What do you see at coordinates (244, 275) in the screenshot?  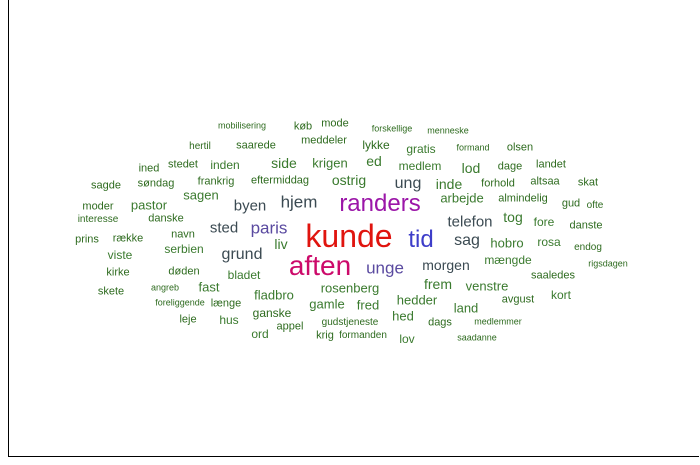 I see `cloud-word: bladet` at bounding box center [244, 275].